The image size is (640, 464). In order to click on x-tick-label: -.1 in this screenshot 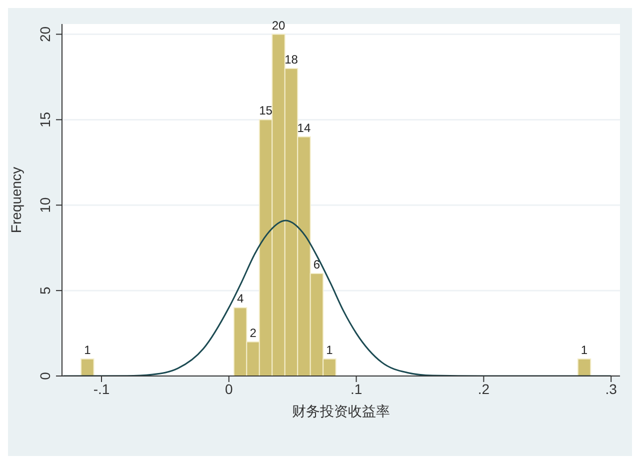, I will do `click(101, 388)`.